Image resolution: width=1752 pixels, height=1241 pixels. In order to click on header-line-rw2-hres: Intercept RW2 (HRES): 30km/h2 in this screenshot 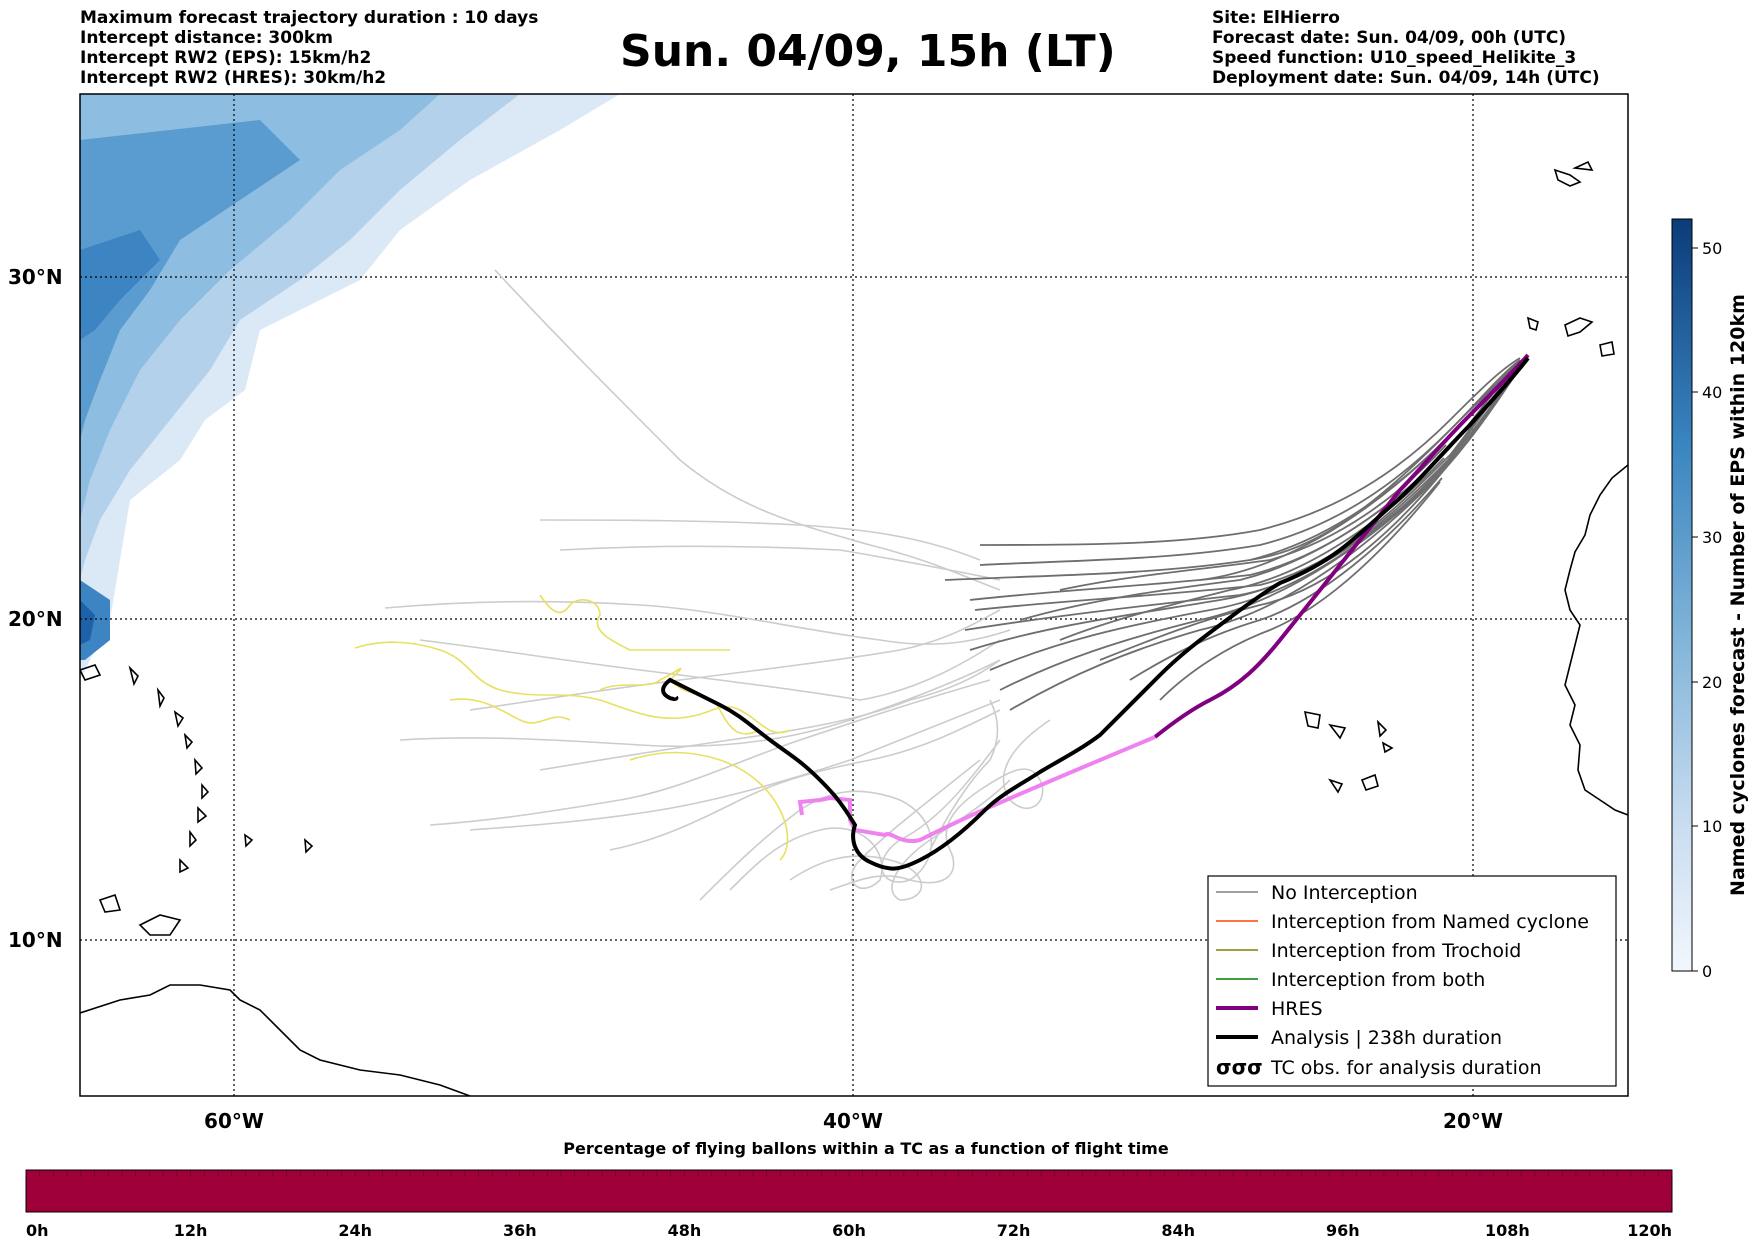, I will do `click(233, 78)`.